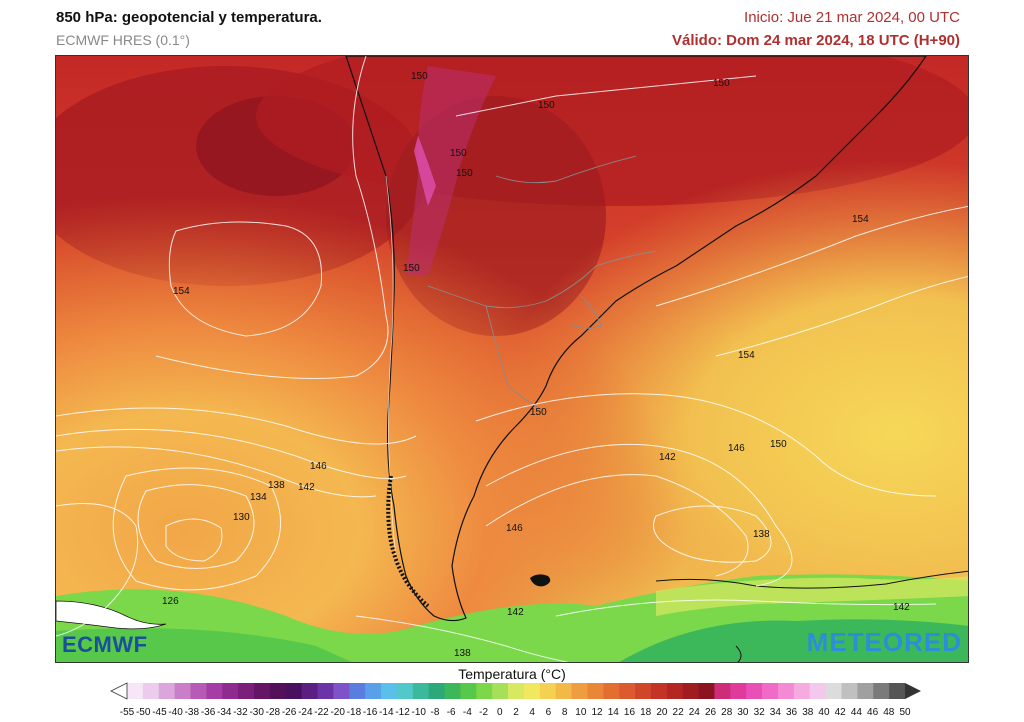 The image size is (1024, 722). Describe the element at coordinates (841, 712) in the screenshot. I see `colorbar-tick-label: 42` at that location.